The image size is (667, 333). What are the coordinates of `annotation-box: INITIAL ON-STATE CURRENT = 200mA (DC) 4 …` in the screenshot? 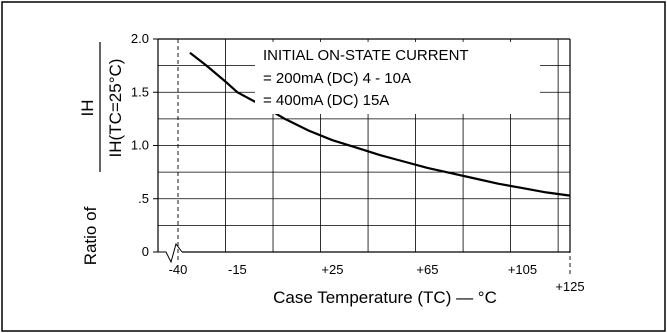 It's located at (397, 78).